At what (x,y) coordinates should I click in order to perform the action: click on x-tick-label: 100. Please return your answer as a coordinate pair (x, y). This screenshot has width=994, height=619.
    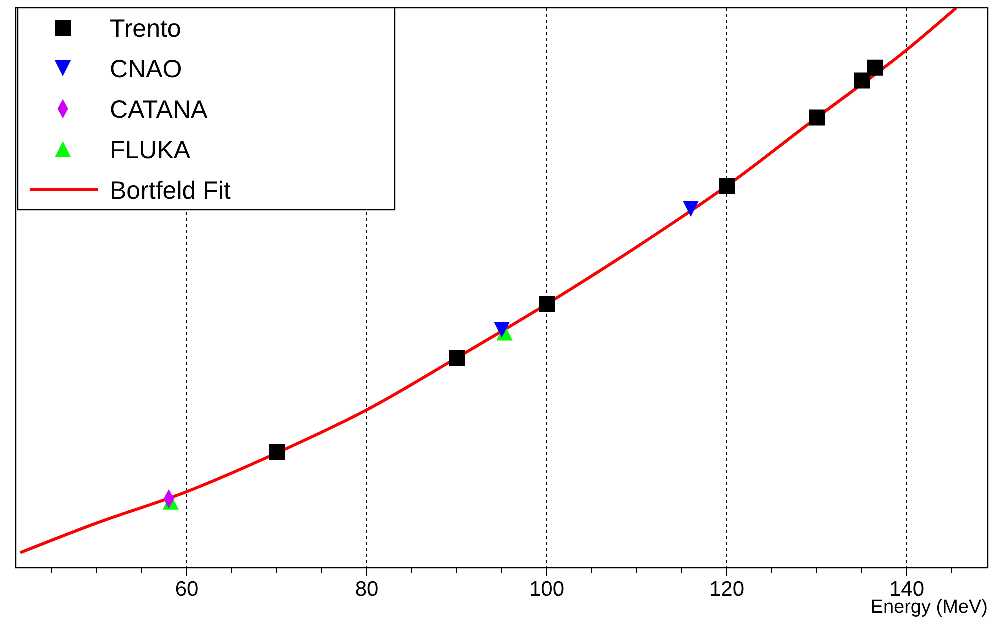
    Looking at the image, I should click on (547, 589).